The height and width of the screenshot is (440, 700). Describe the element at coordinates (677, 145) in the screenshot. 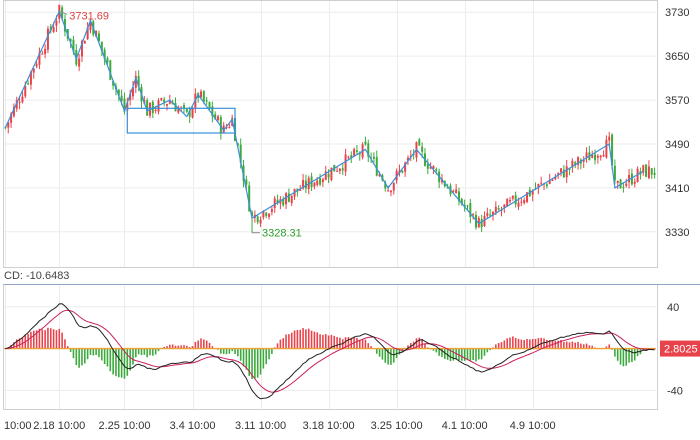

I see `price-y-tick-label: 3490` at that location.